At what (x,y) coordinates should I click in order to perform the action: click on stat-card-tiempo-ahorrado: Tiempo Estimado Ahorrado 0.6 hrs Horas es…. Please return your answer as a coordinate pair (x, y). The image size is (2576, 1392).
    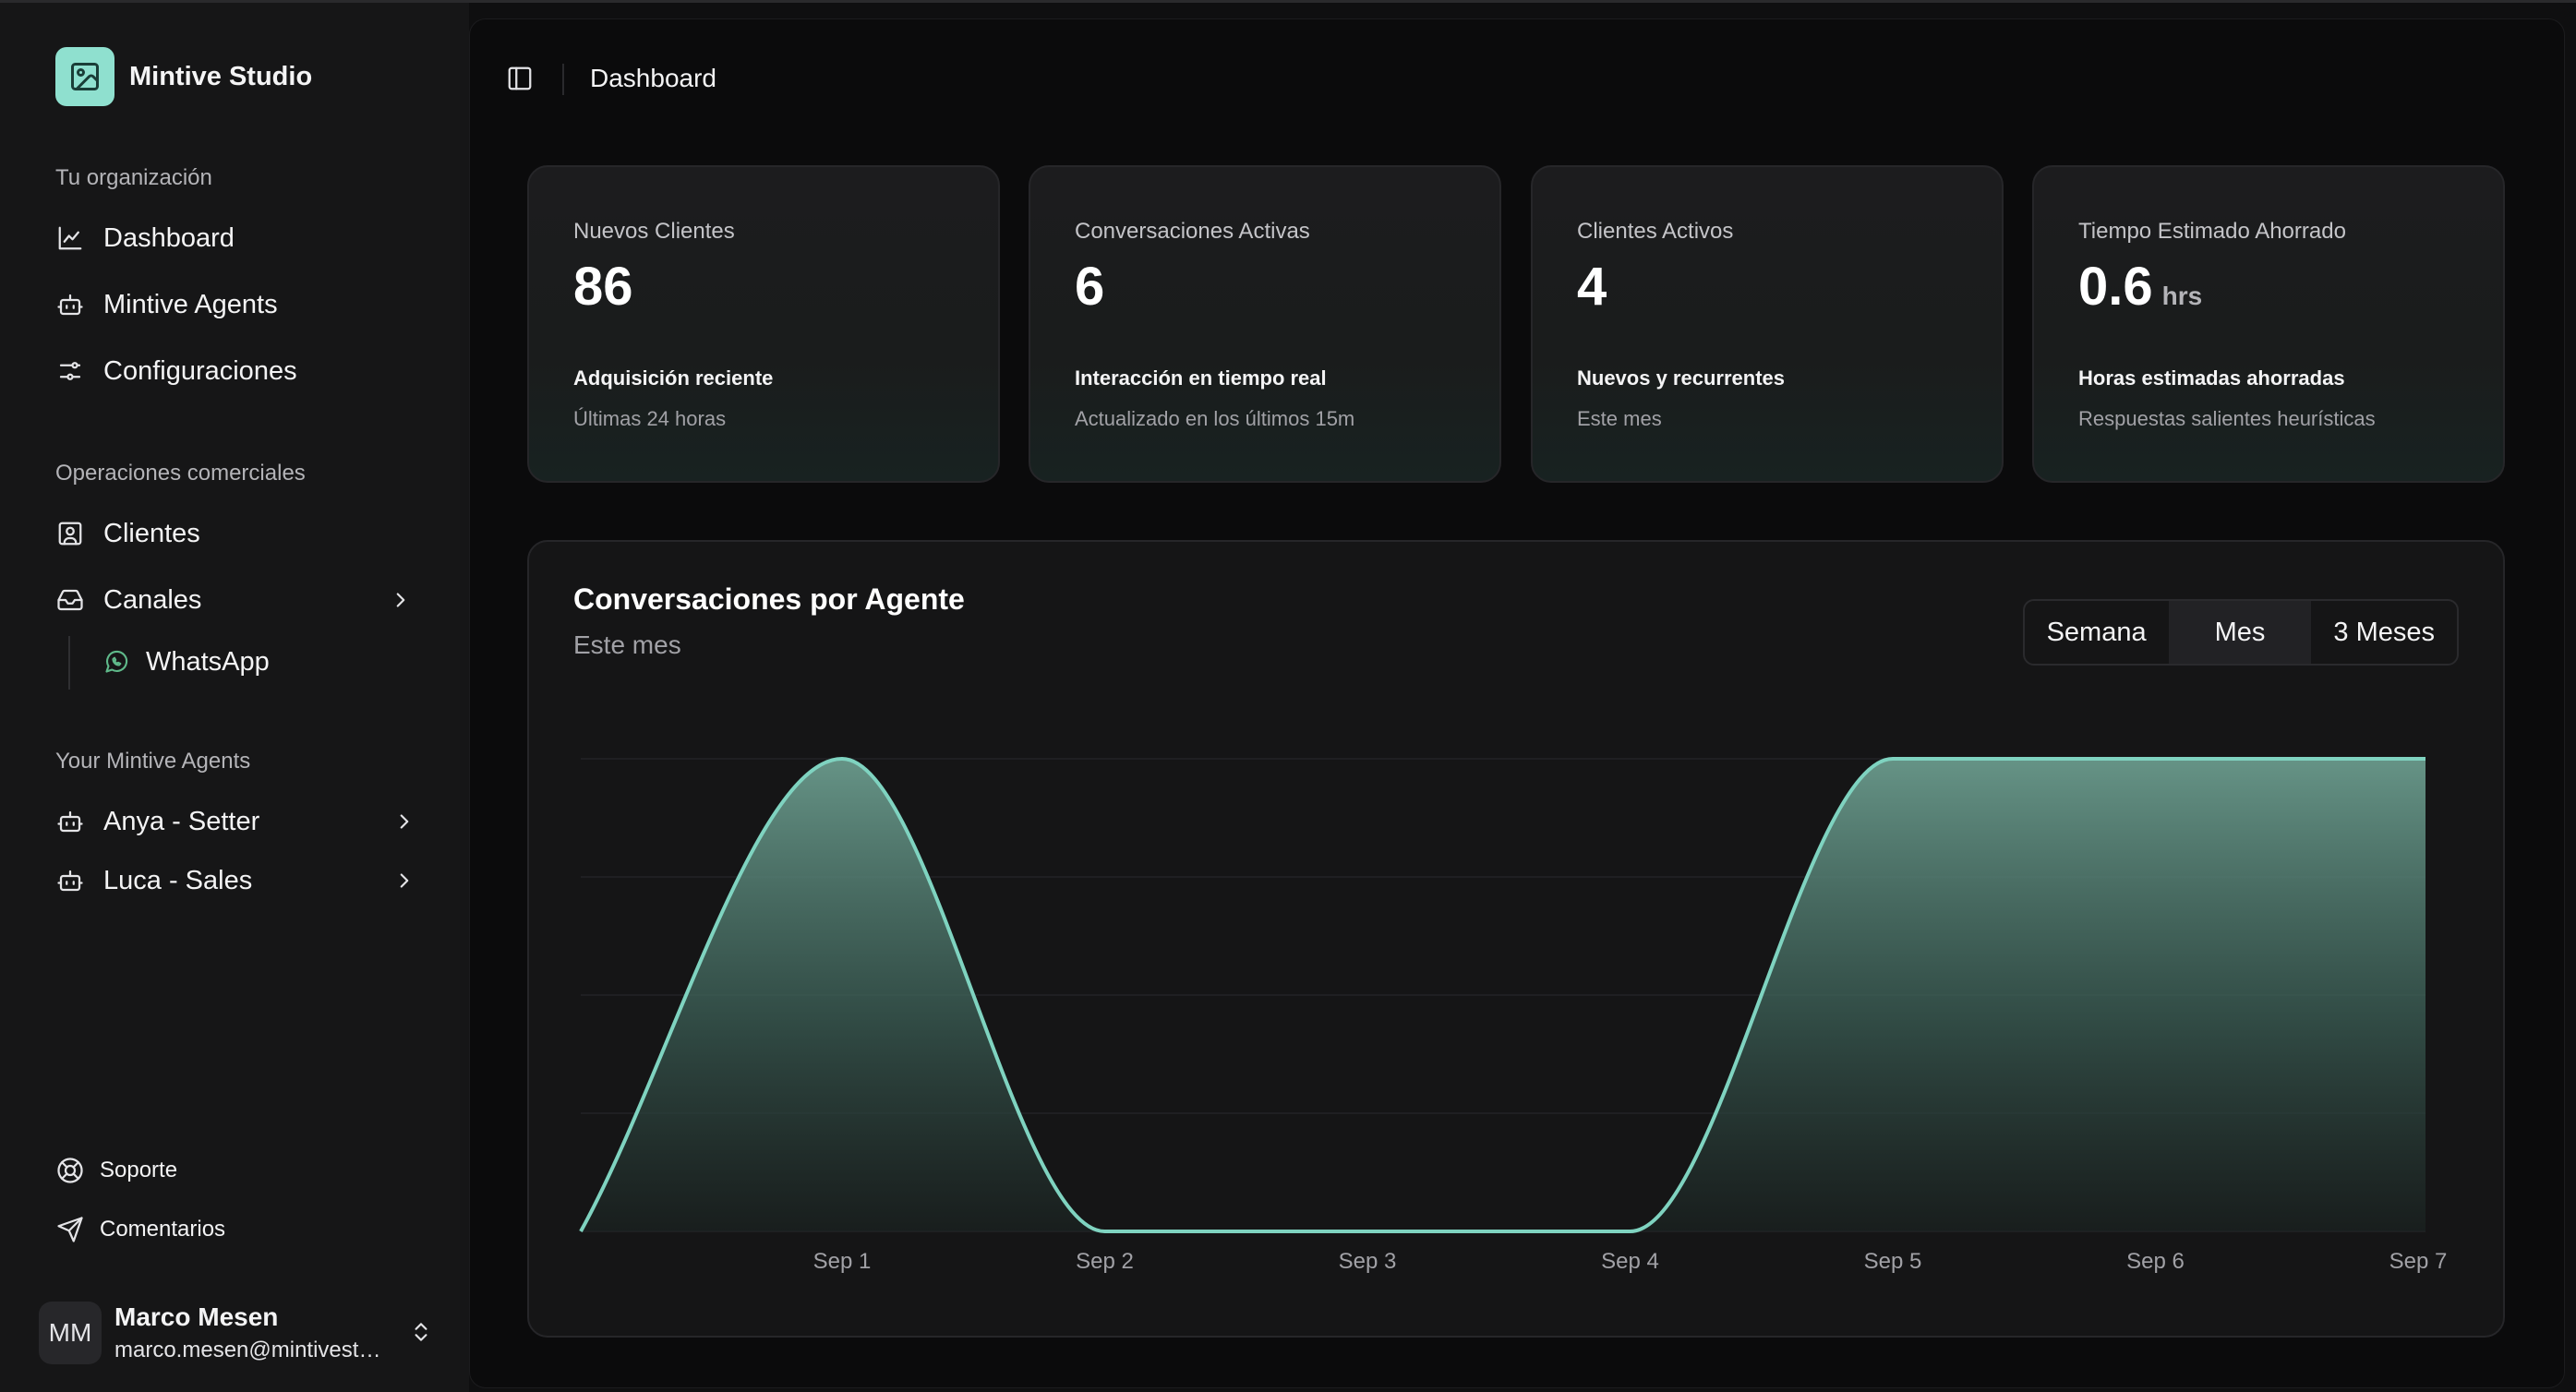
    Looking at the image, I should click on (2268, 324).